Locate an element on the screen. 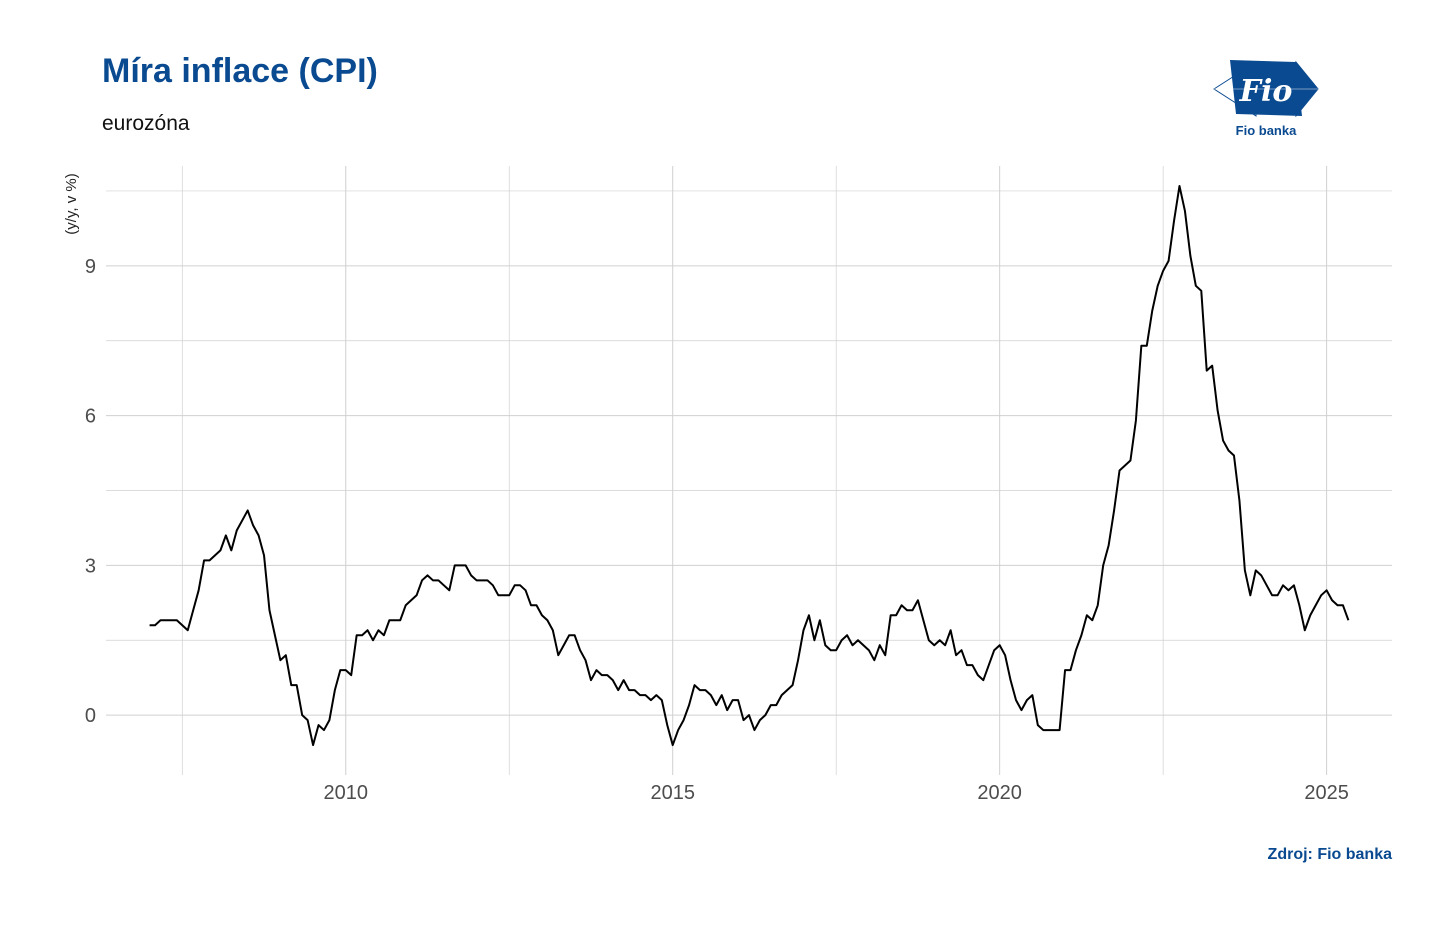 The height and width of the screenshot is (925, 1452). source-note: Zdroj: Fio banka is located at coordinates (1329, 854).